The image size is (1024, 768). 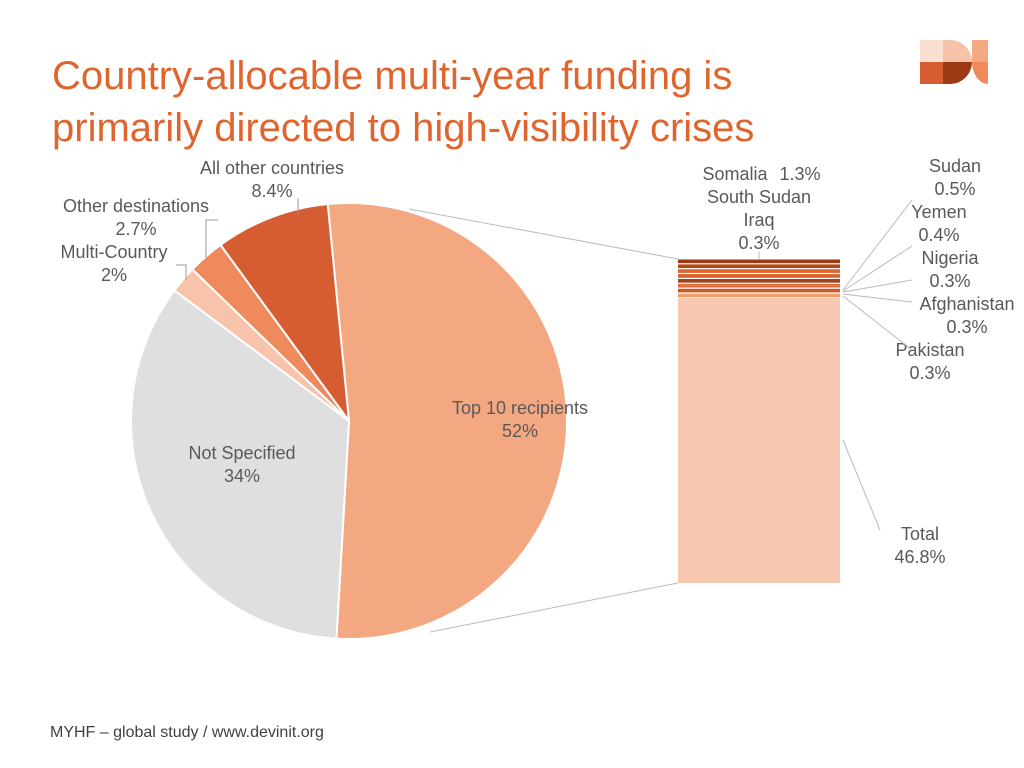 I want to click on bar-label-value: 0.5%, so click(x=954, y=189).